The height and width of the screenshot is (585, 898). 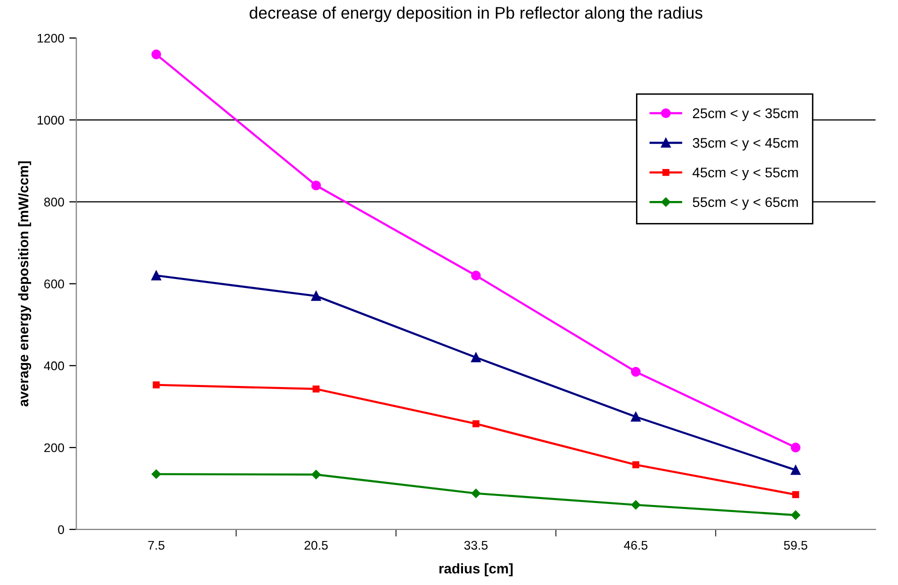 I want to click on y-tick-label: 400, so click(x=54, y=365).